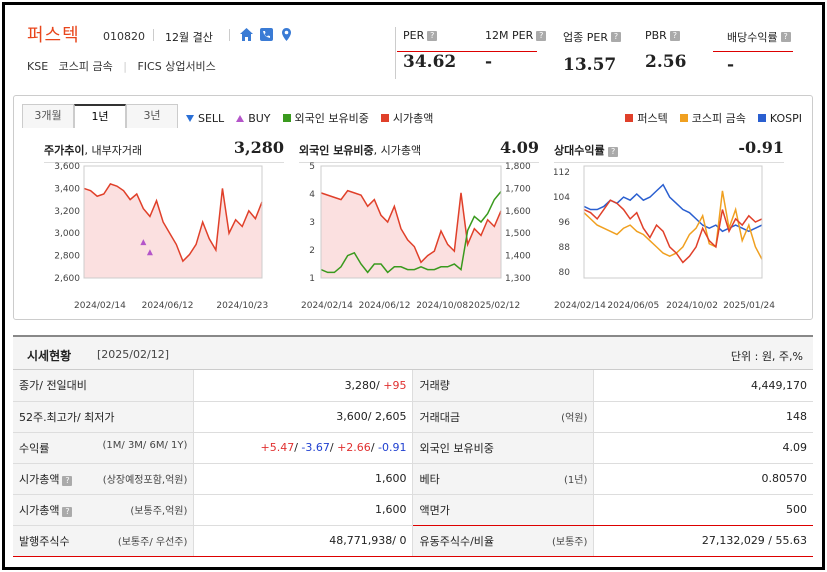 The height and width of the screenshot is (572, 827). I want to click on tab-3y: 3년, so click(152, 116).